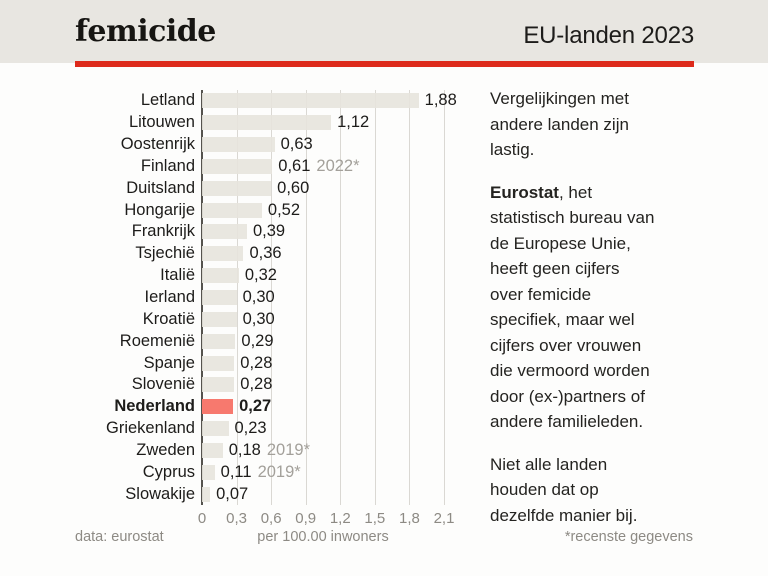  I want to click on bar-row: Slovenië 0,28, so click(275, 385).